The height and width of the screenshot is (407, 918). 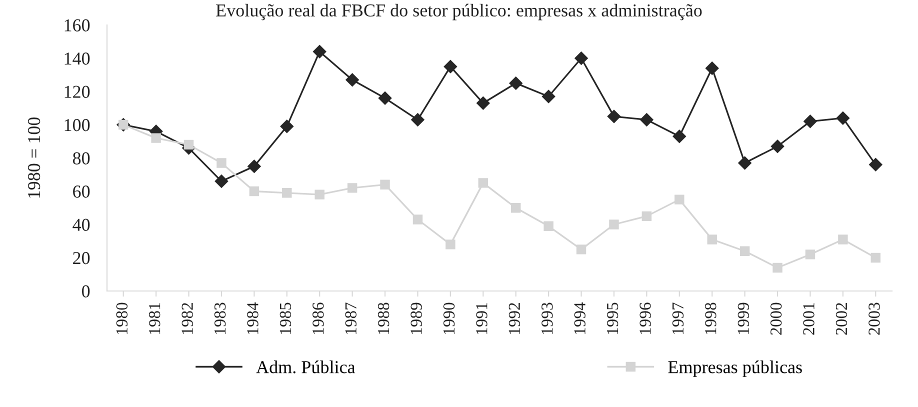 I want to click on x-tick-label: 2000, so click(x=776, y=318).